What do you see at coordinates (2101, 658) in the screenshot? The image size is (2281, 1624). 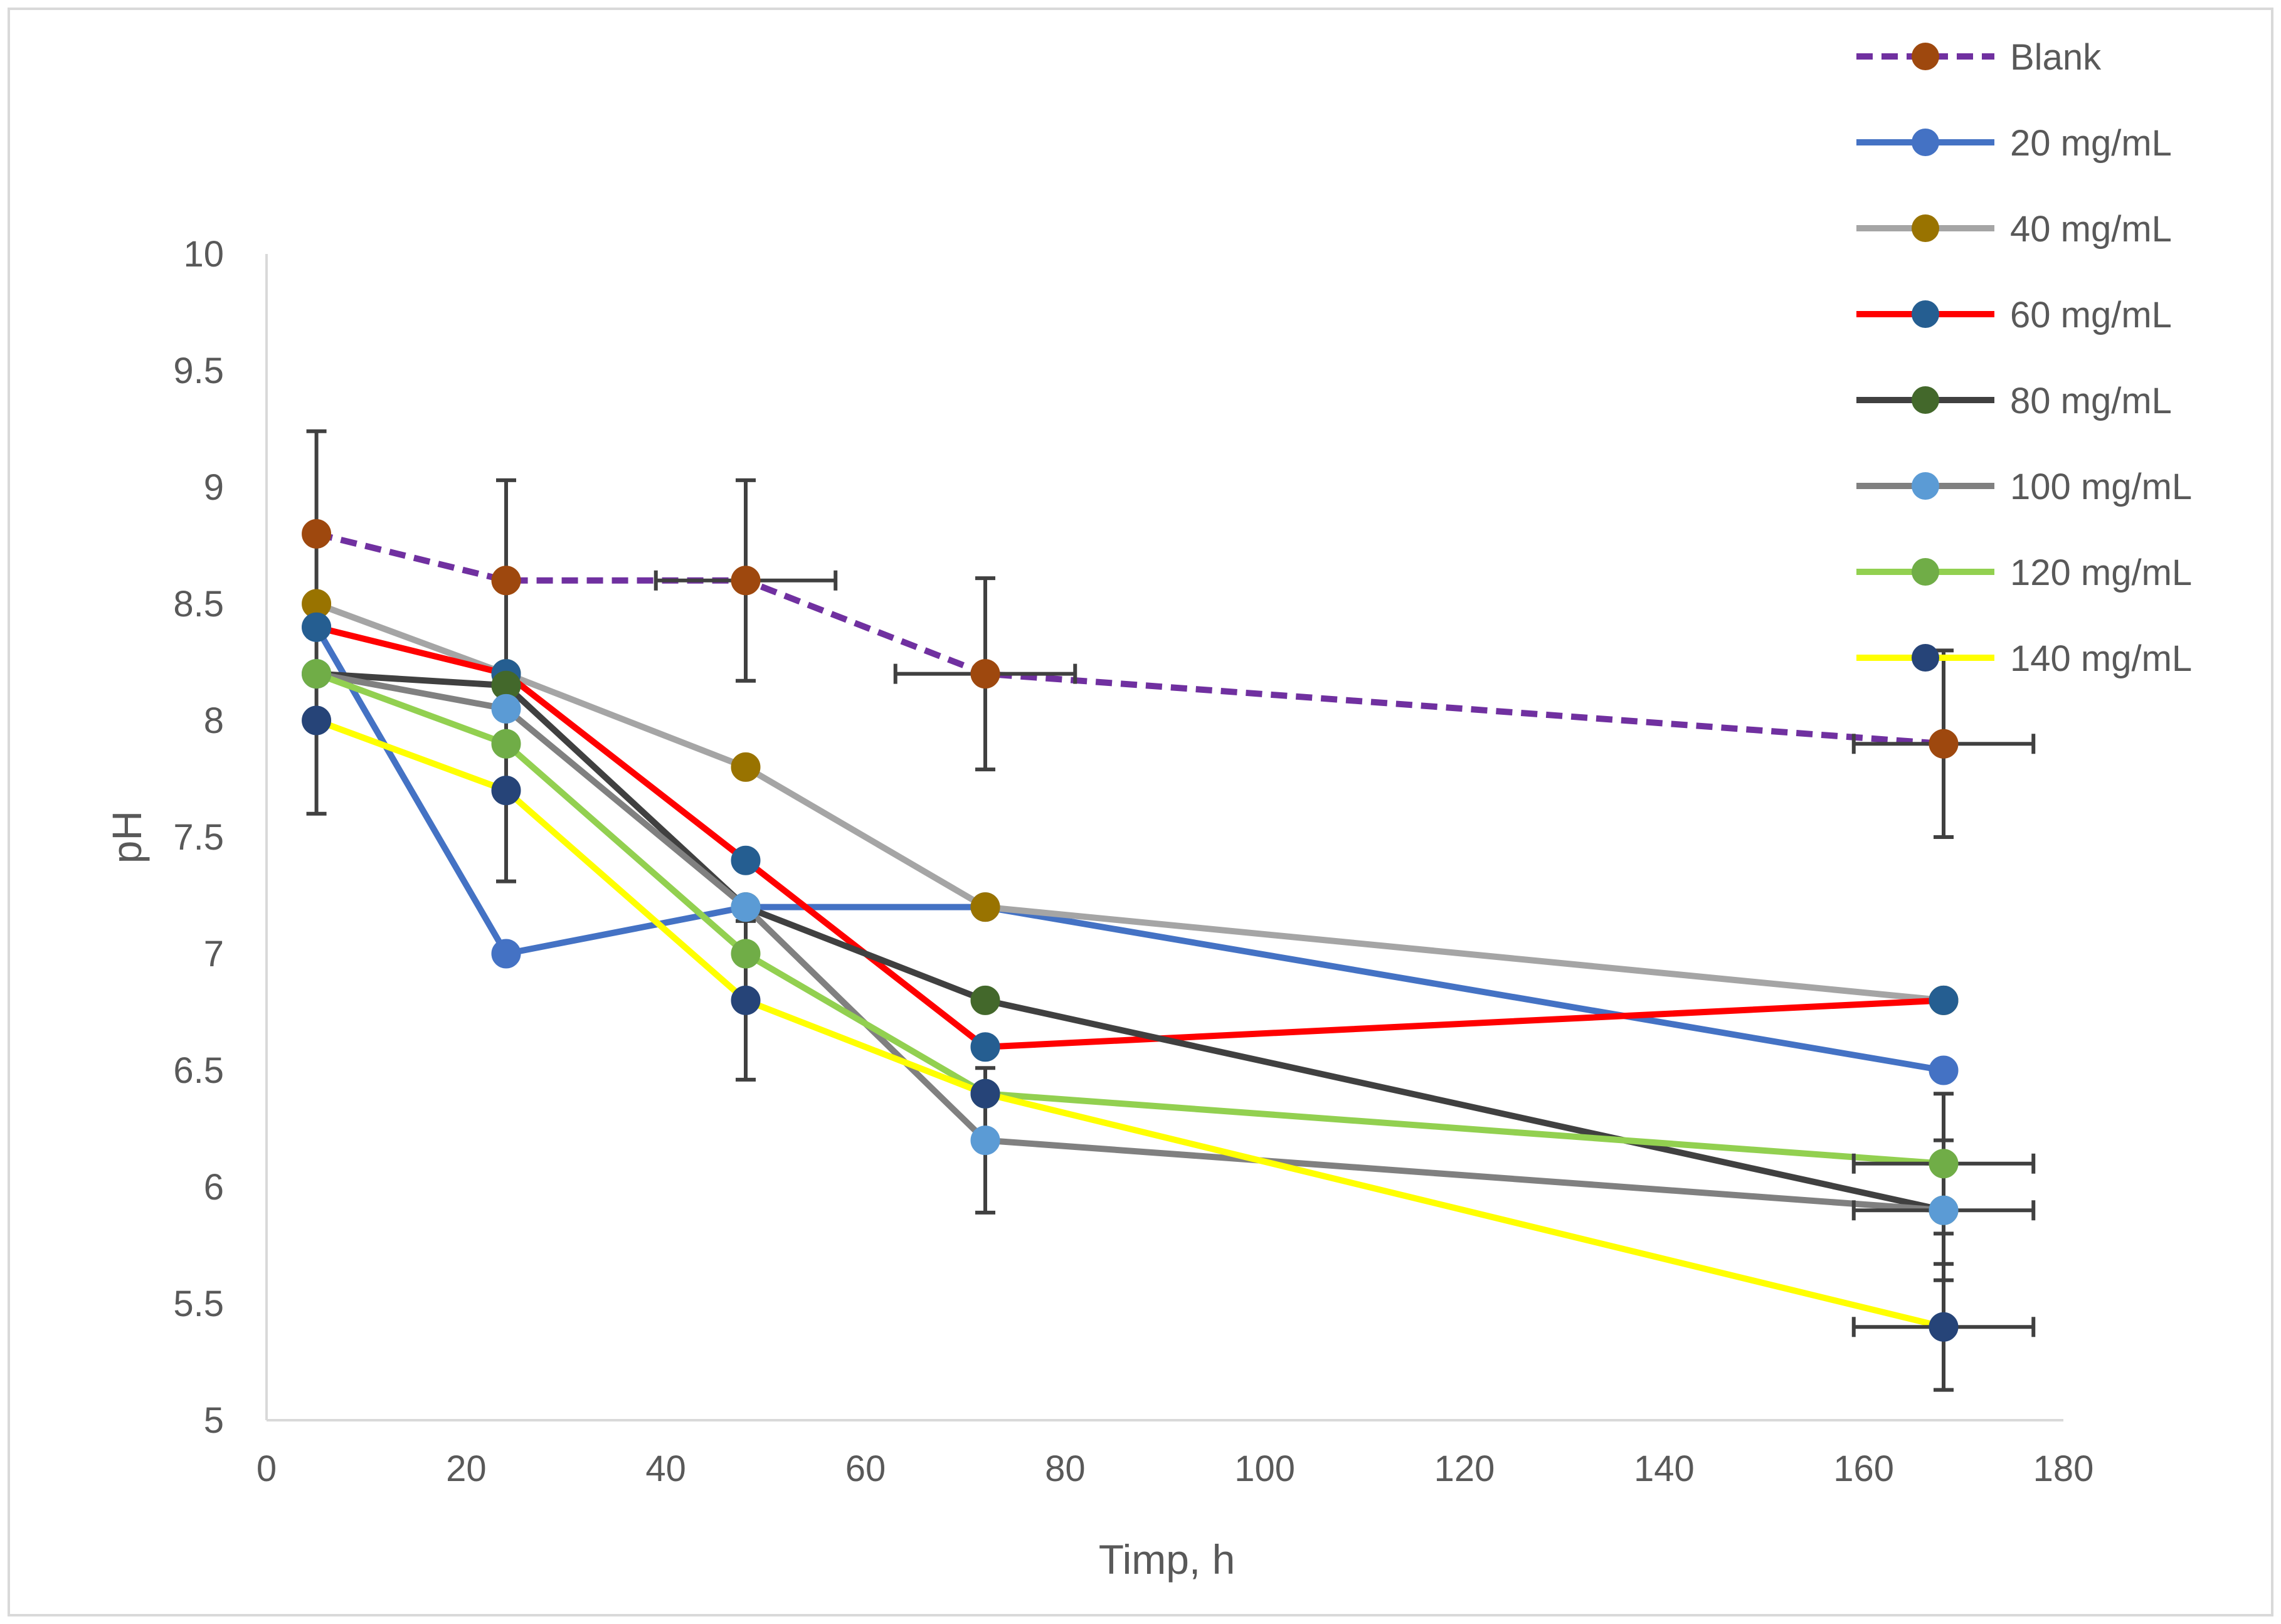 I see `legend-label-140-mg-ml: 140 mg/mL` at bounding box center [2101, 658].